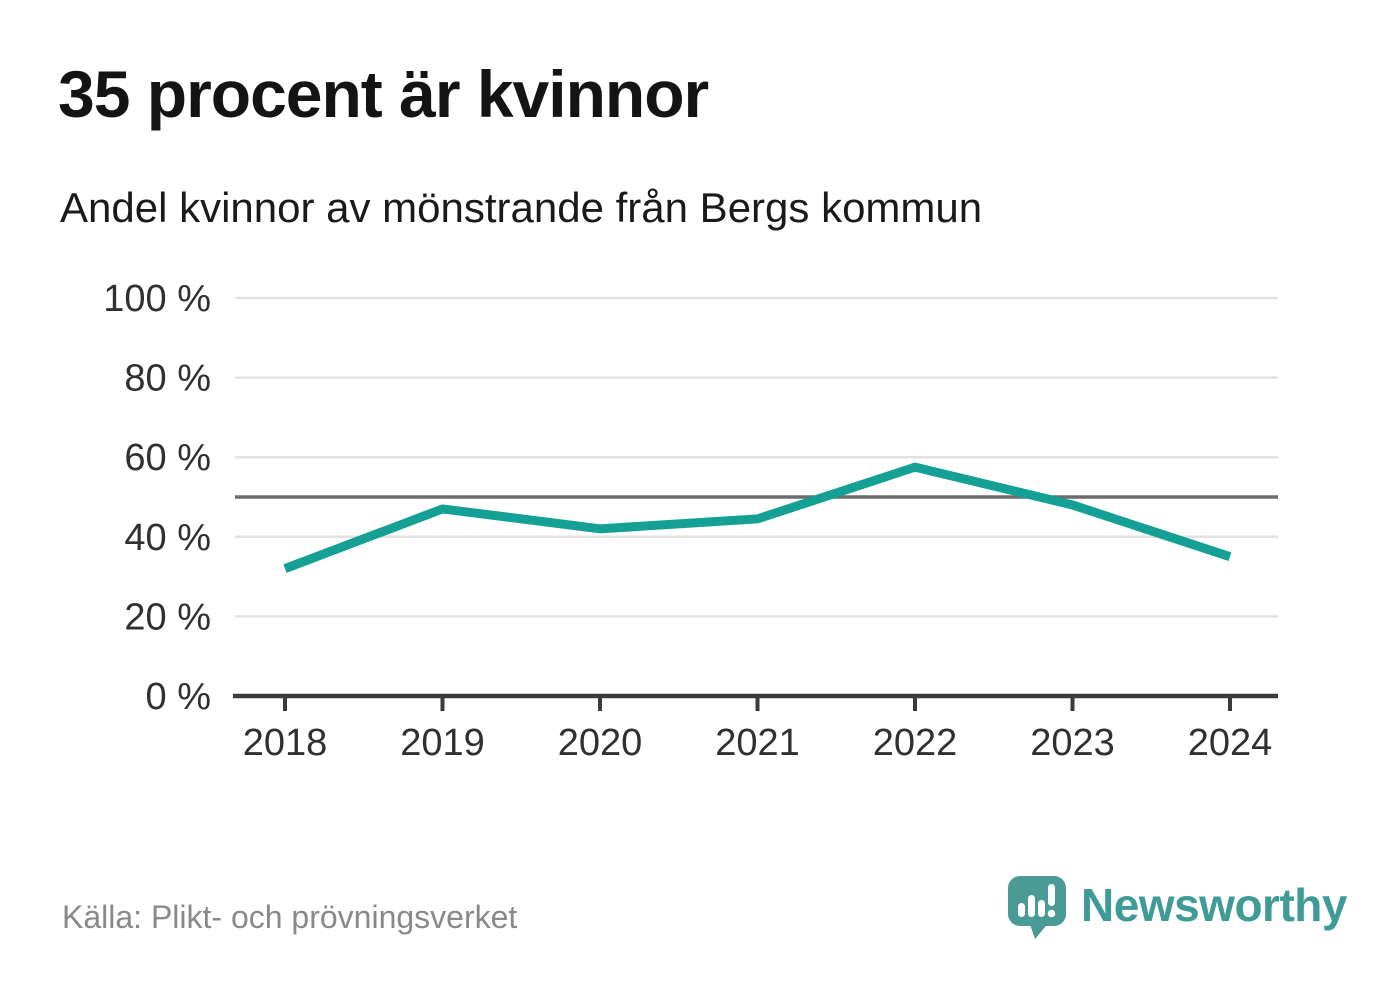 This screenshot has height=999, width=1382. What do you see at coordinates (915, 743) in the screenshot?
I see `x-axis-label-2022: 2022` at bounding box center [915, 743].